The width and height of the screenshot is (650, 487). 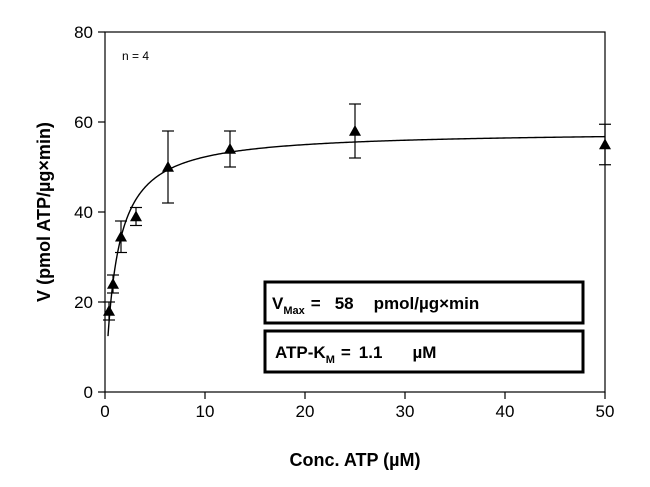 What do you see at coordinates (427, 303) in the screenshot?
I see `vmax-unit: pmol/µg×min` at bounding box center [427, 303].